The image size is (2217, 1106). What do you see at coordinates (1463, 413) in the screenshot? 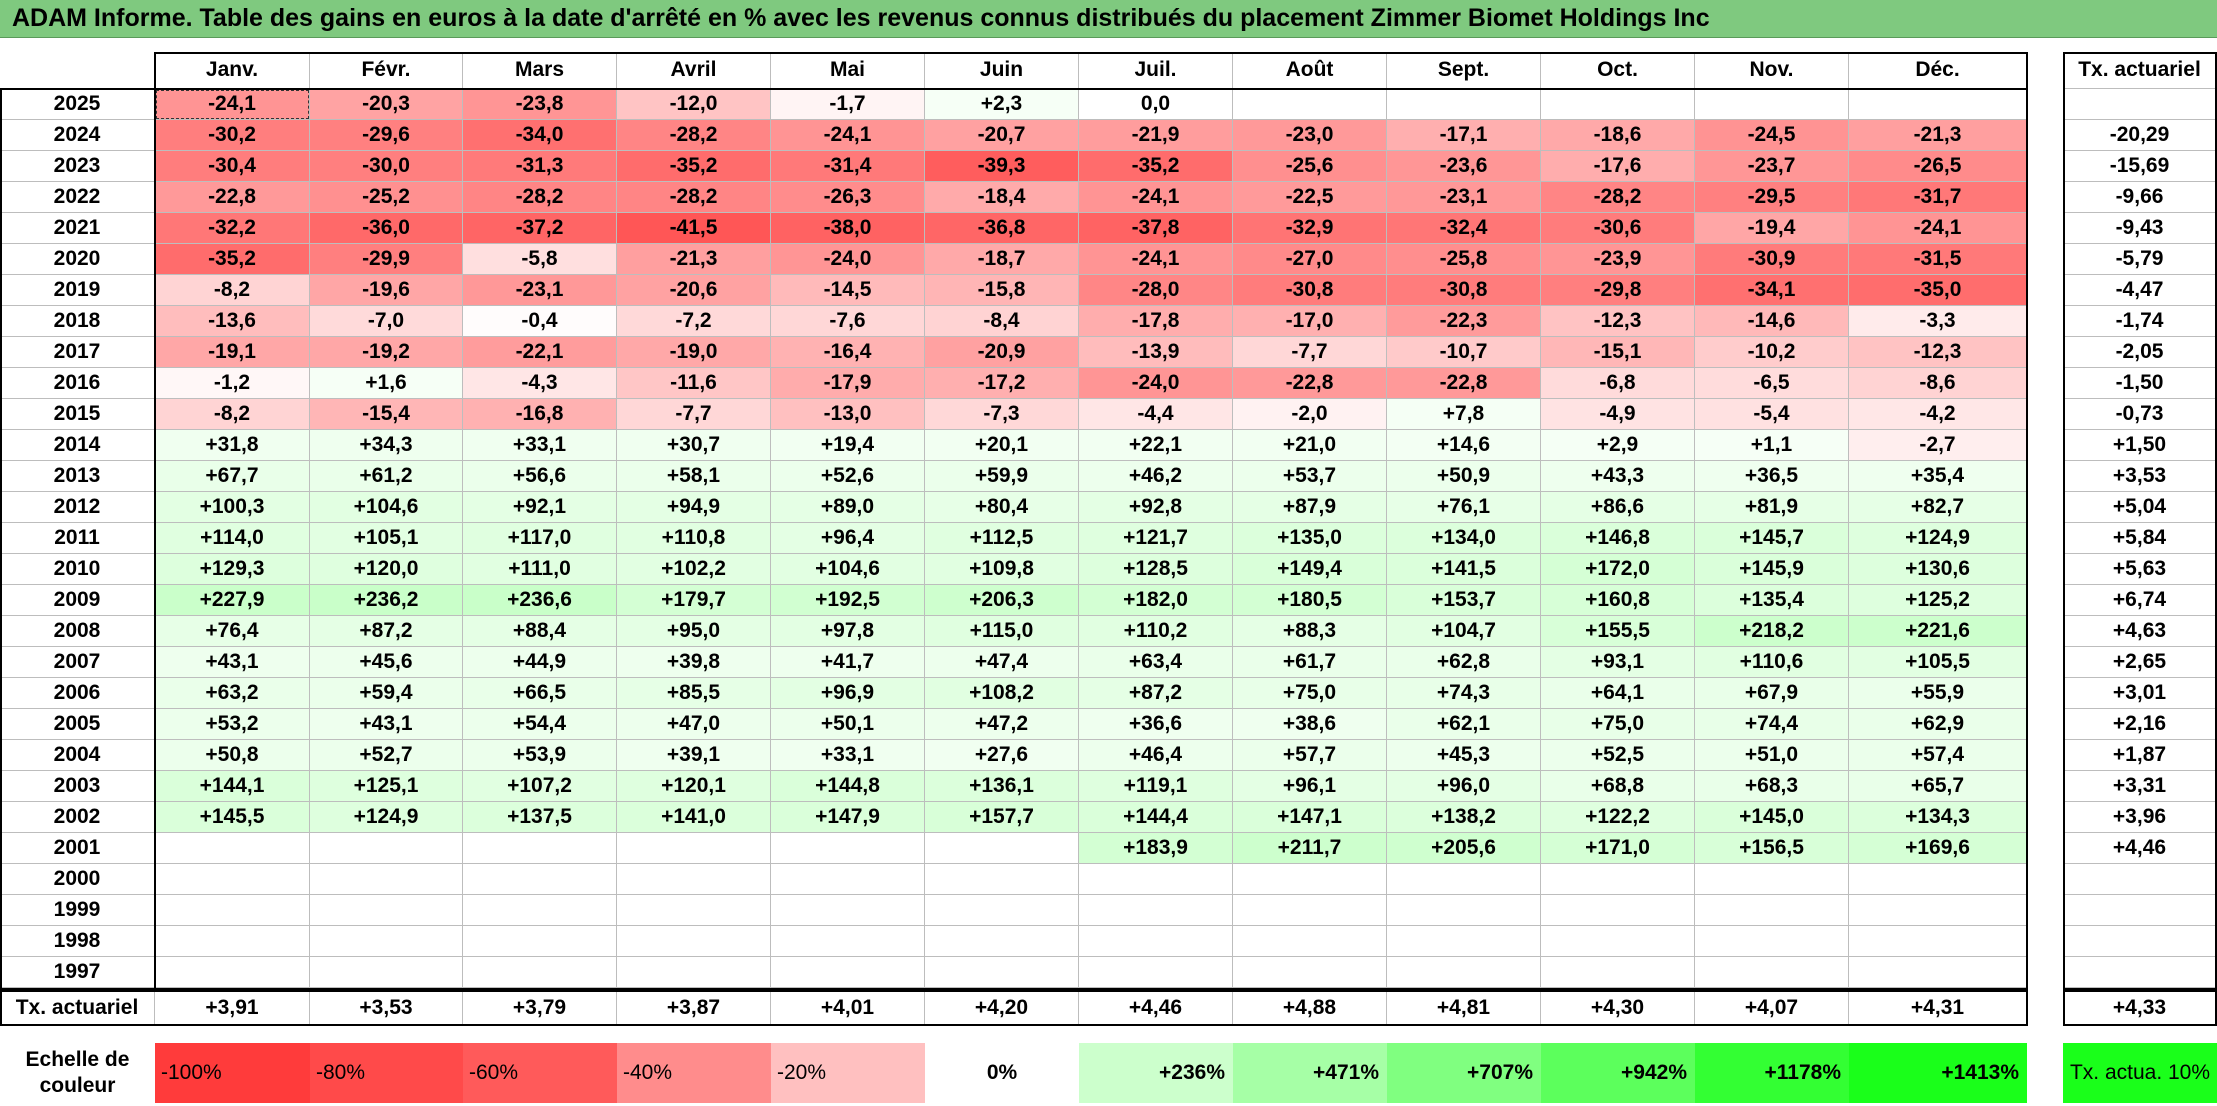
I see `value-cell-text: +7,8` at bounding box center [1463, 413].